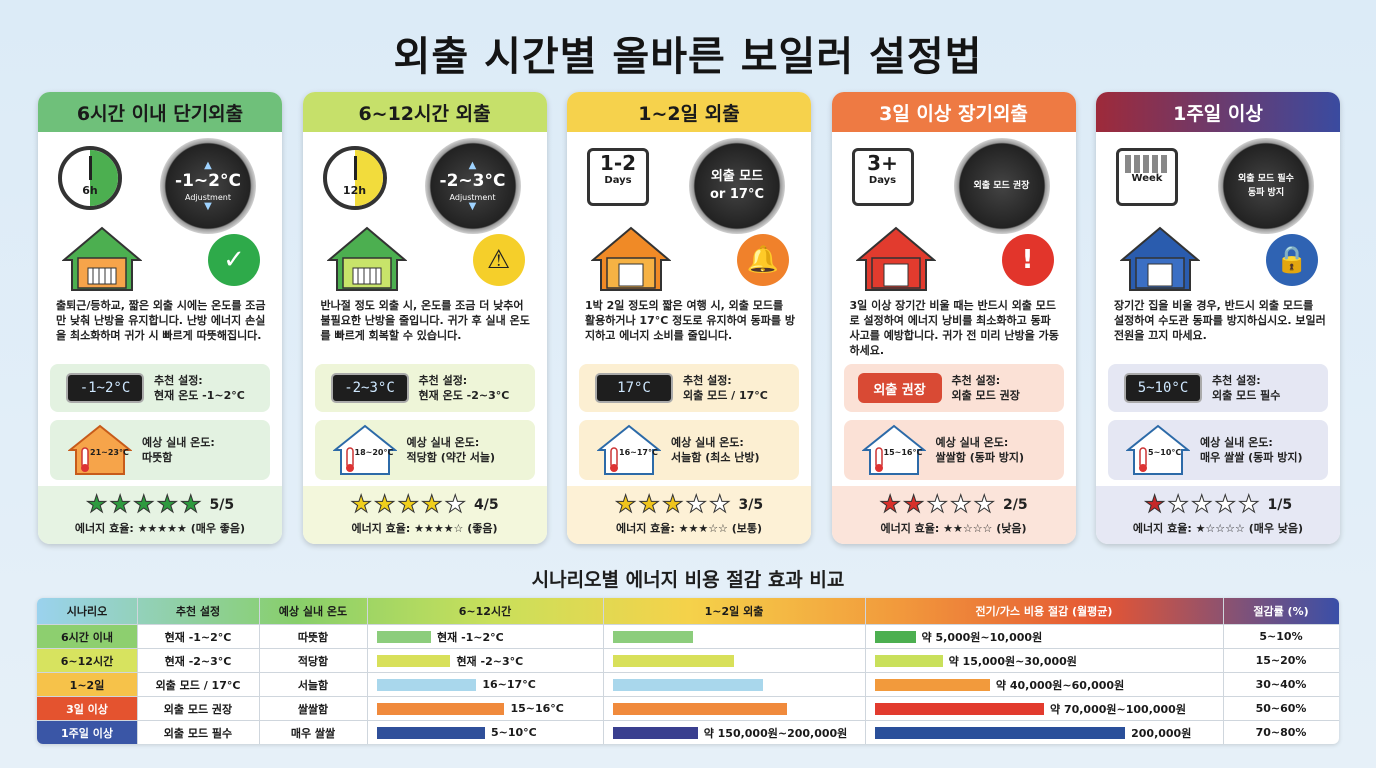 The width and height of the screenshot is (1376, 768). I want to click on card-header: 3일 이상 장기외출, so click(953, 112).